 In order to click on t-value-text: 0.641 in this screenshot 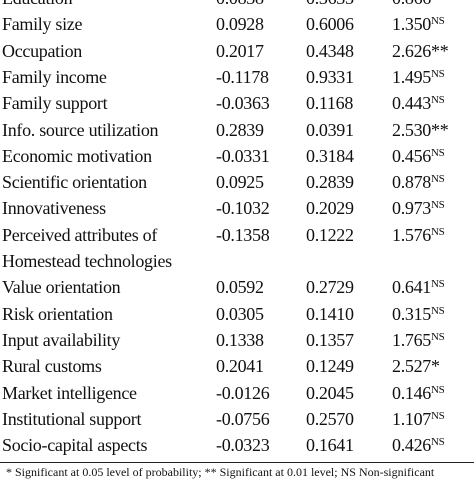, I will do `click(412, 287)`.